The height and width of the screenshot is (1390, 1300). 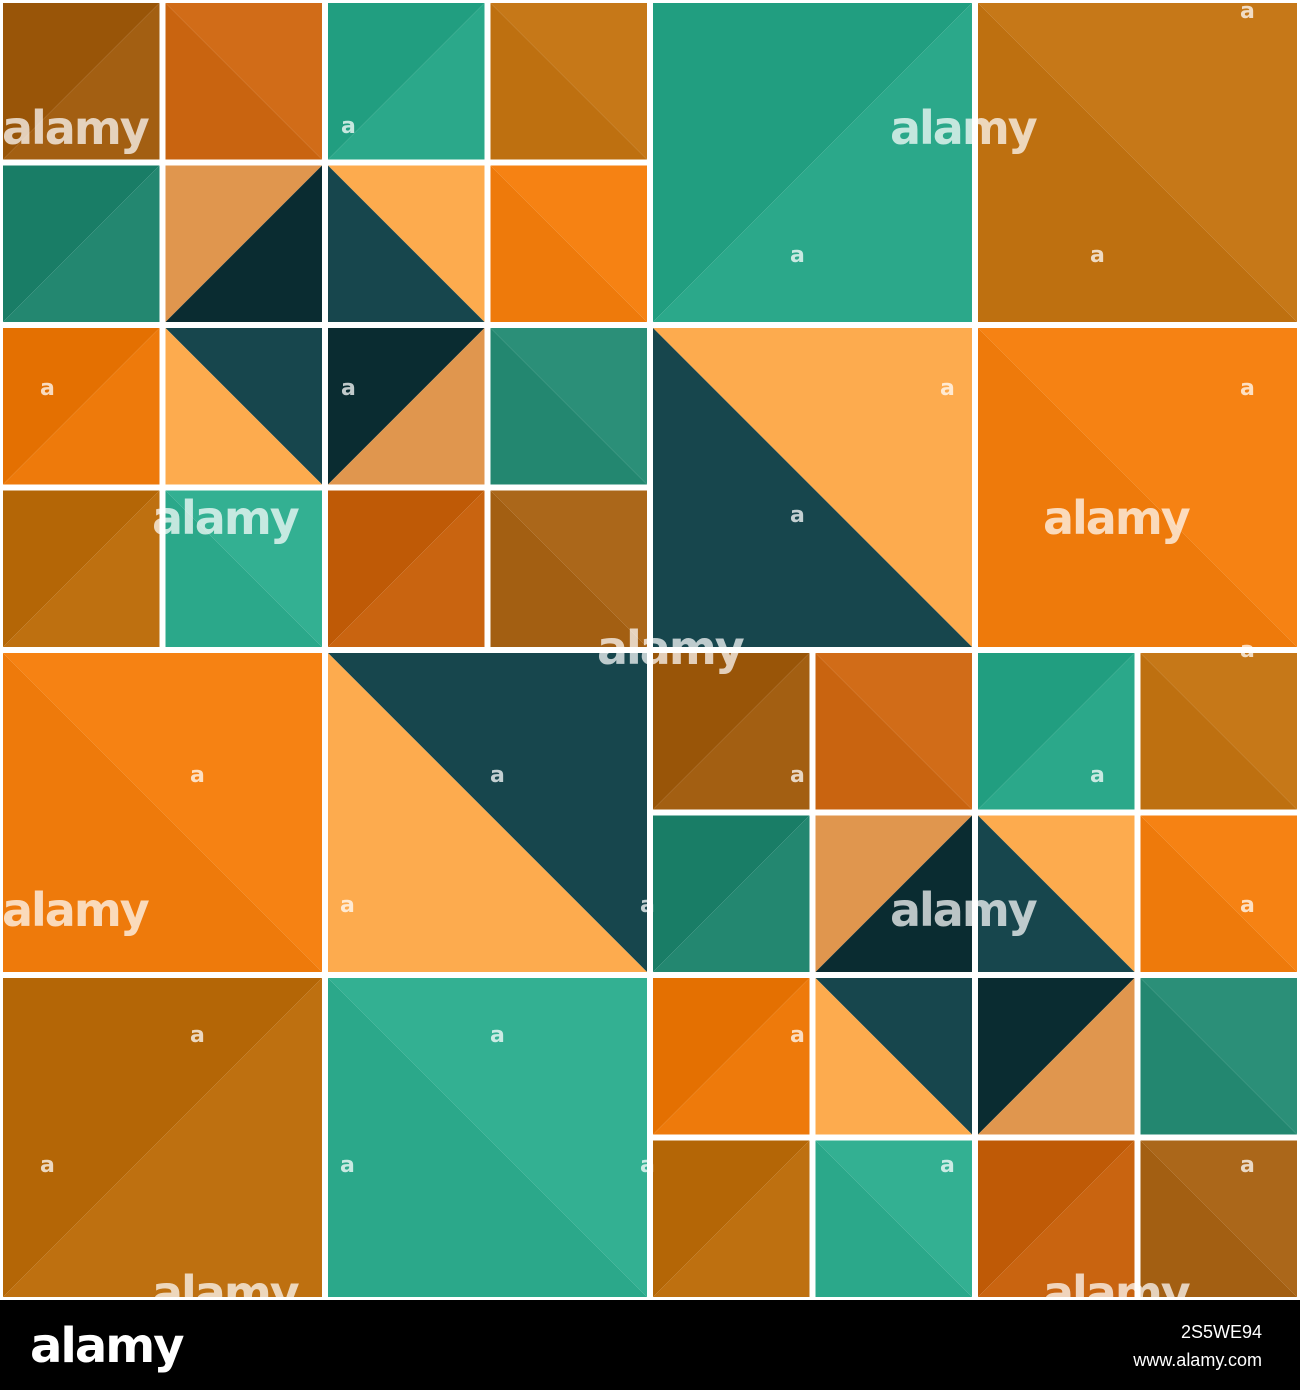 What do you see at coordinates (1197, 1360) in the screenshot?
I see `site-url-label: www.alamy.com` at bounding box center [1197, 1360].